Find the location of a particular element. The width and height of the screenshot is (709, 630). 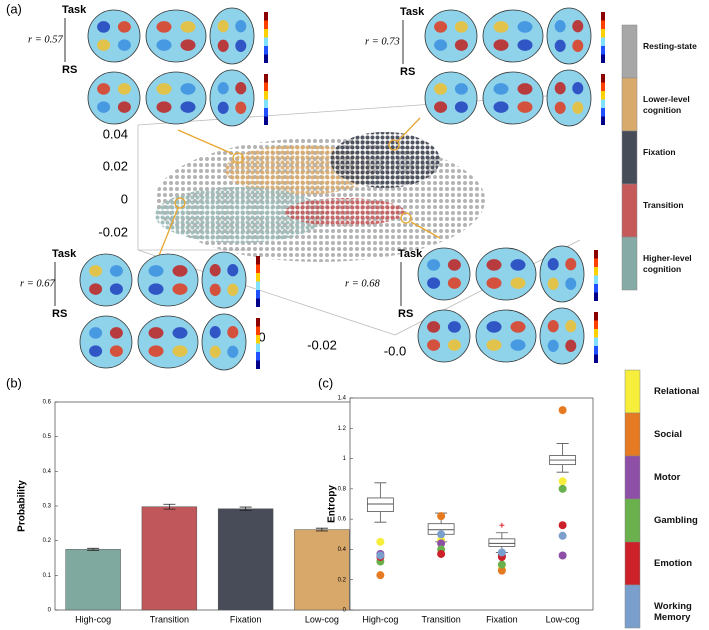

panel-label: (a) is located at coordinates (14, 8).